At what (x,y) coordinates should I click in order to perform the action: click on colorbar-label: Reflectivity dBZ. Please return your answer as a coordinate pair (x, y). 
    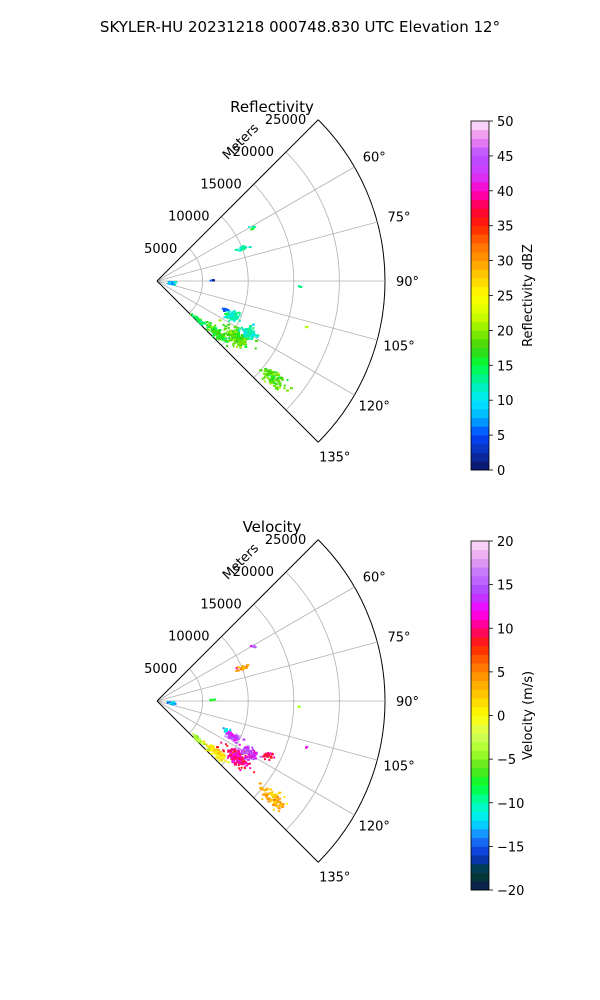
    Looking at the image, I should click on (528, 295).